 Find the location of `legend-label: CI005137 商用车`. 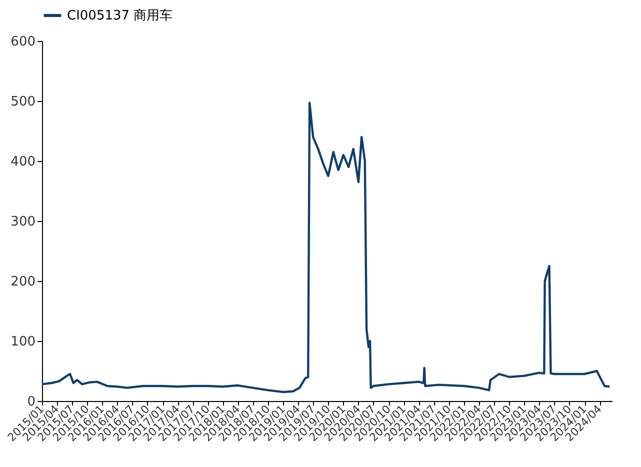

legend-label: CI005137 商用车 is located at coordinates (120, 16).